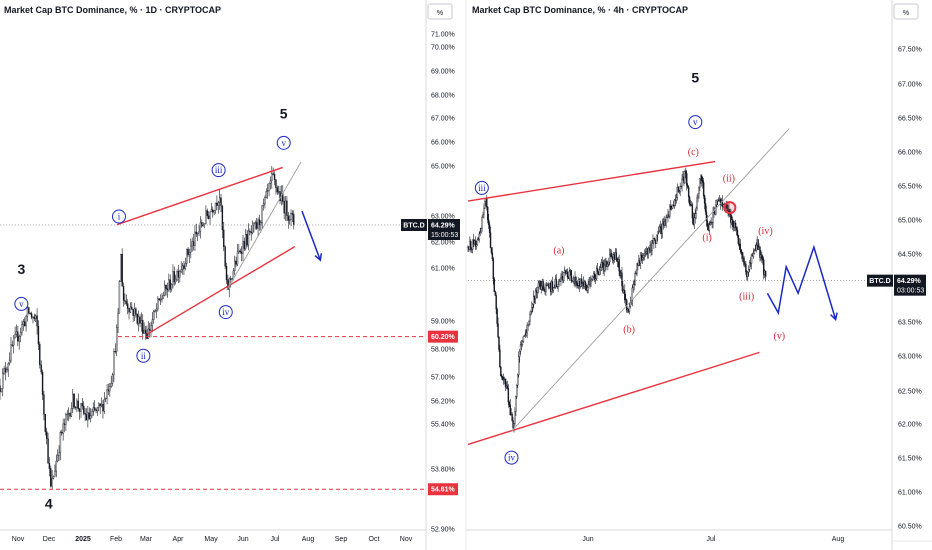 The width and height of the screenshot is (932, 550). Describe the element at coordinates (587, 539) in the screenshot. I see `x-tick-label: Jun` at that location.